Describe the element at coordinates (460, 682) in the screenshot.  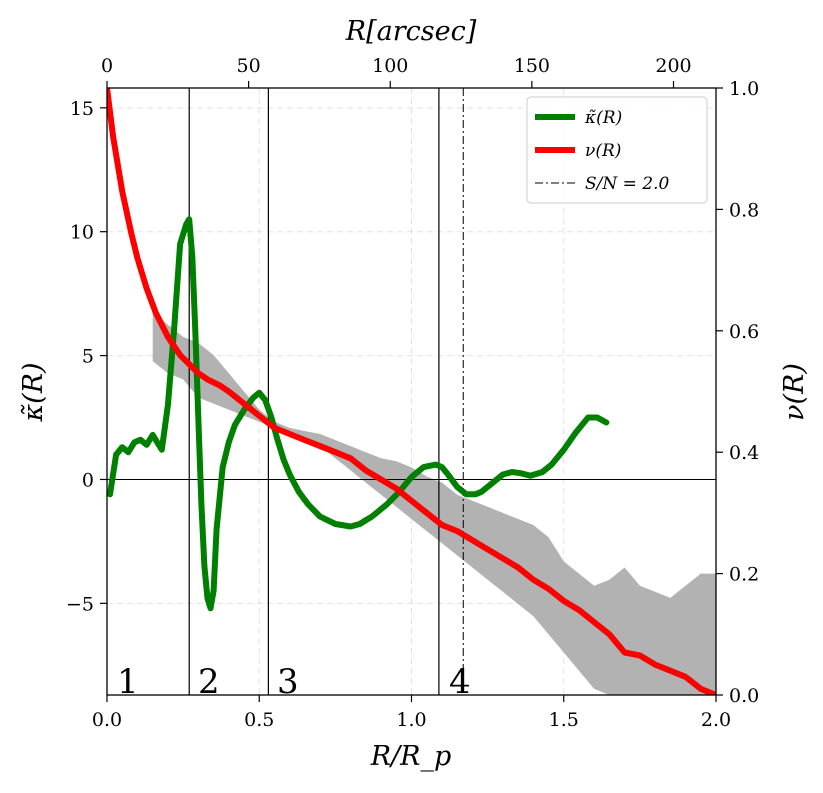
I see `region-label-4: 4` at that location.